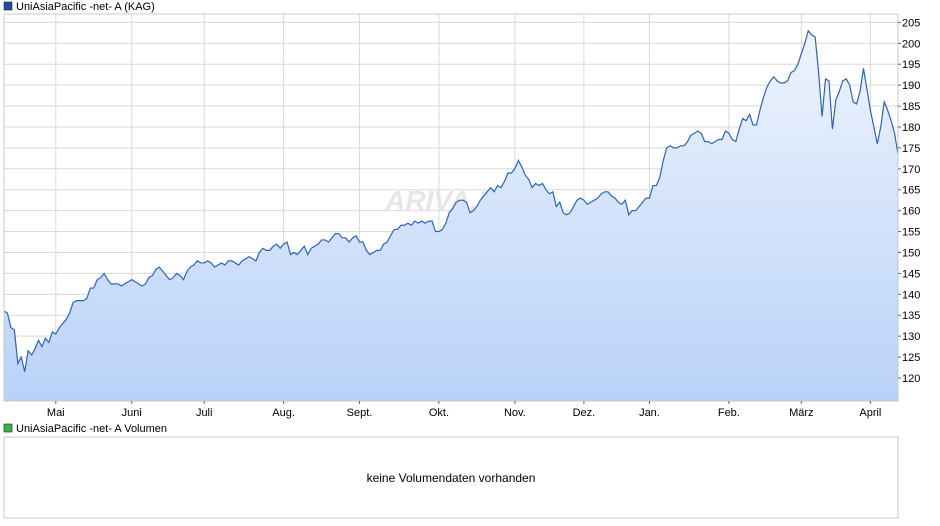 The width and height of the screenshot is (940, 526). Describe the element at coordinates (911, 212) in the screenshot. I see `y-tick-label: 160` at that location.